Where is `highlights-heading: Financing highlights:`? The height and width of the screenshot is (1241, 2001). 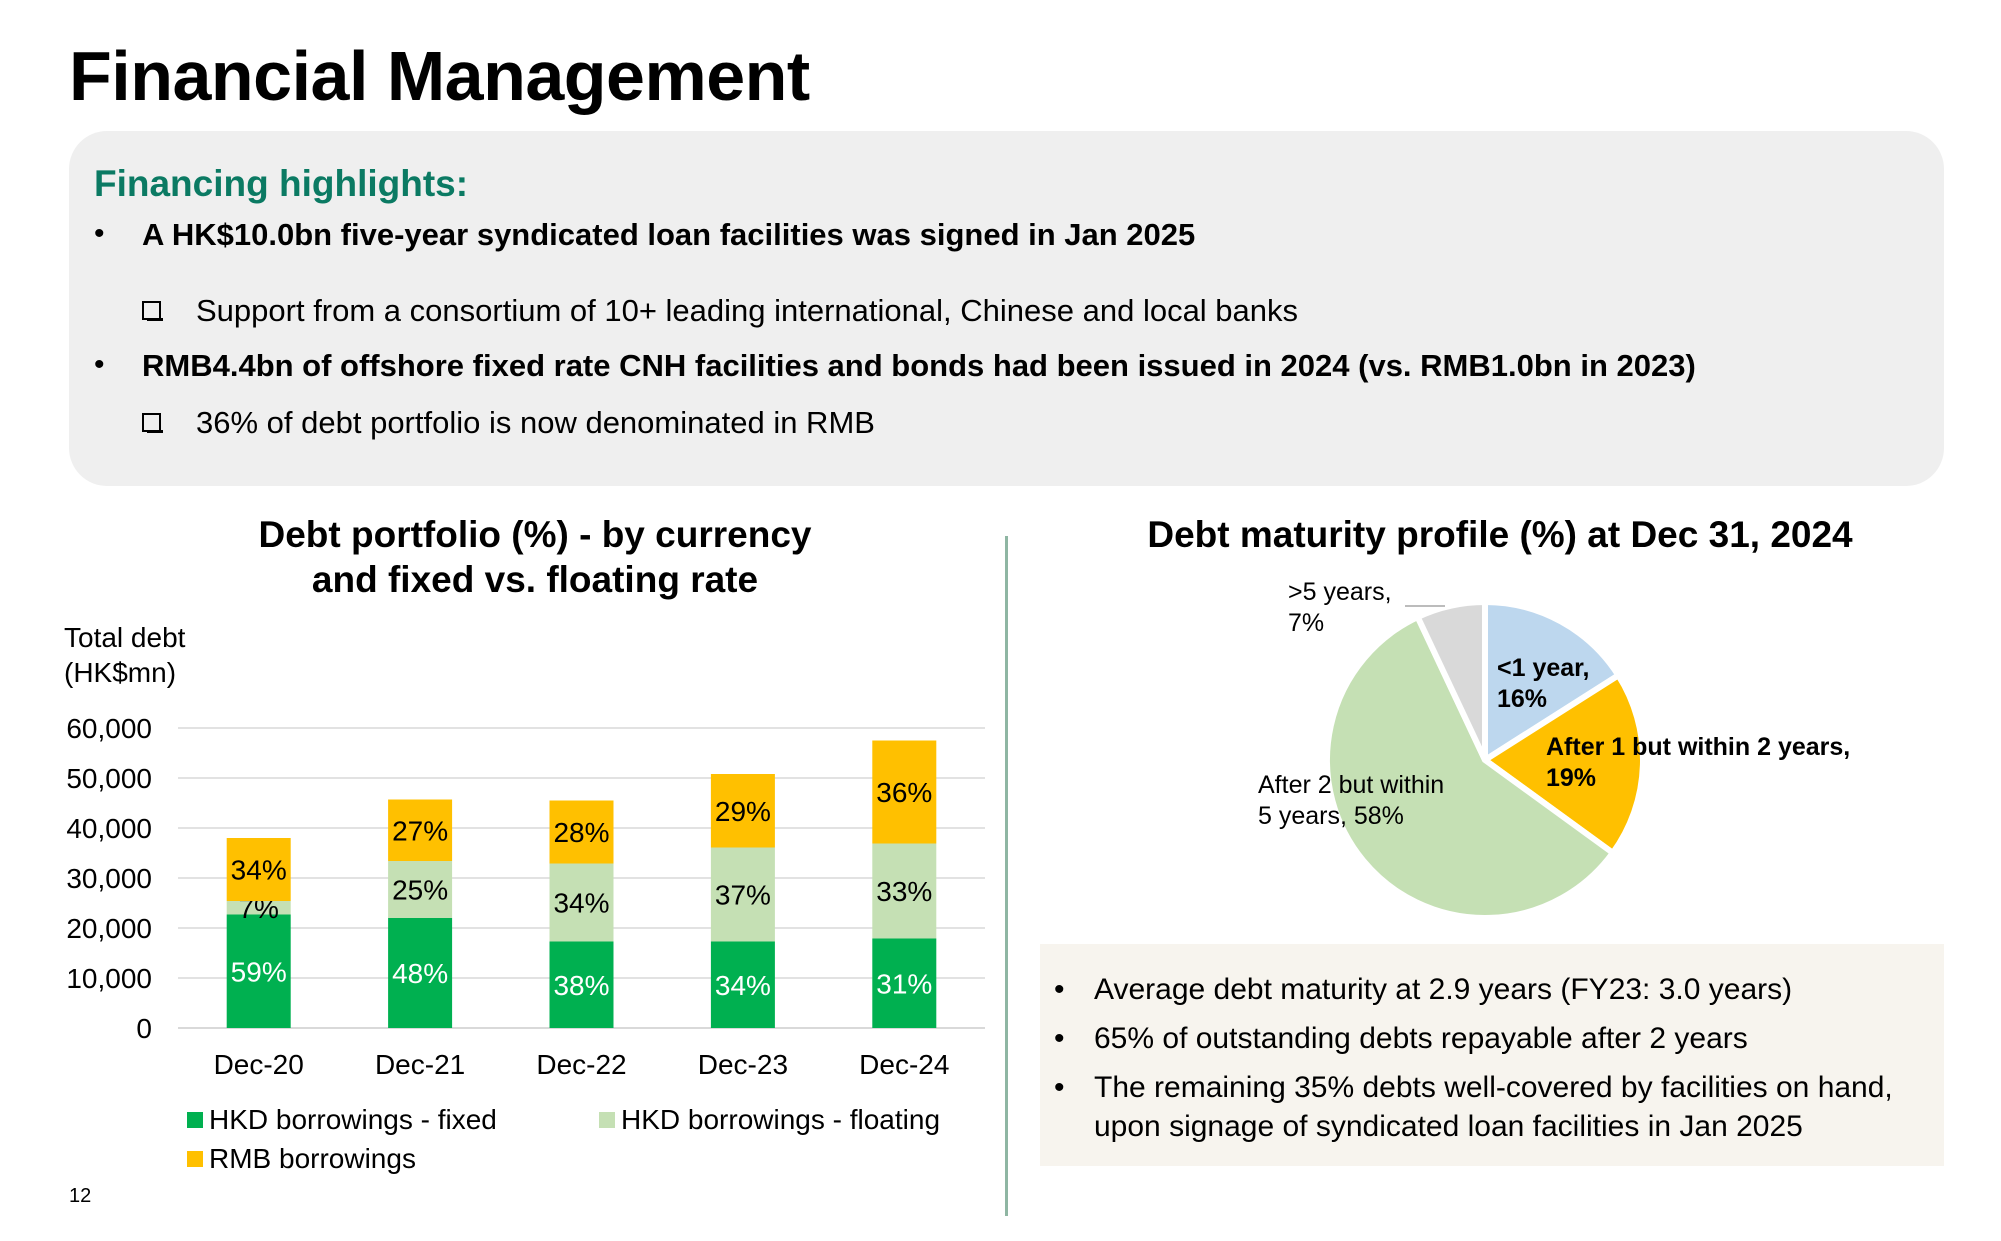 highlights-heading: Financing highlights: is located at coordinates (281, 183).